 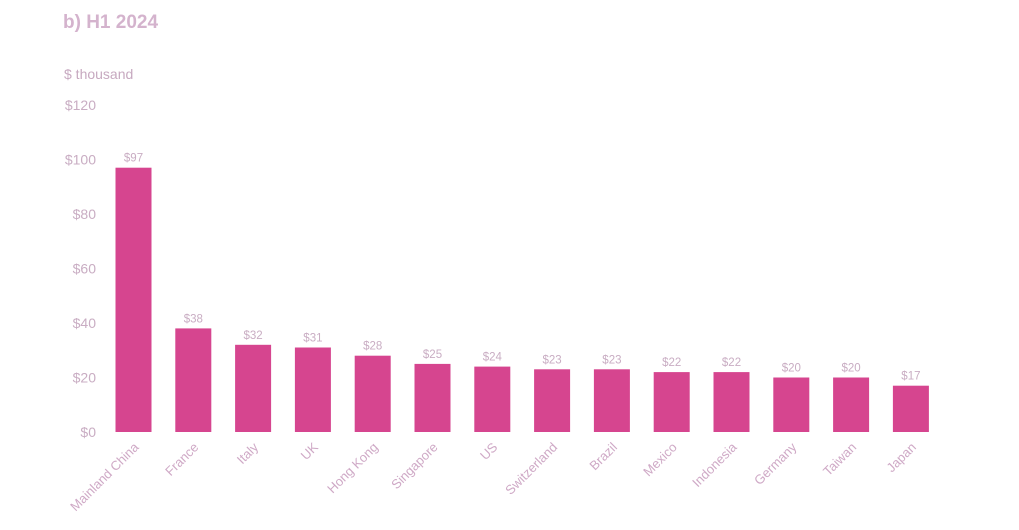 What do you see at coordinates (432, 355) in the screenshot?
I see `bar-value-label: $25` at bounding box center [432, 355].